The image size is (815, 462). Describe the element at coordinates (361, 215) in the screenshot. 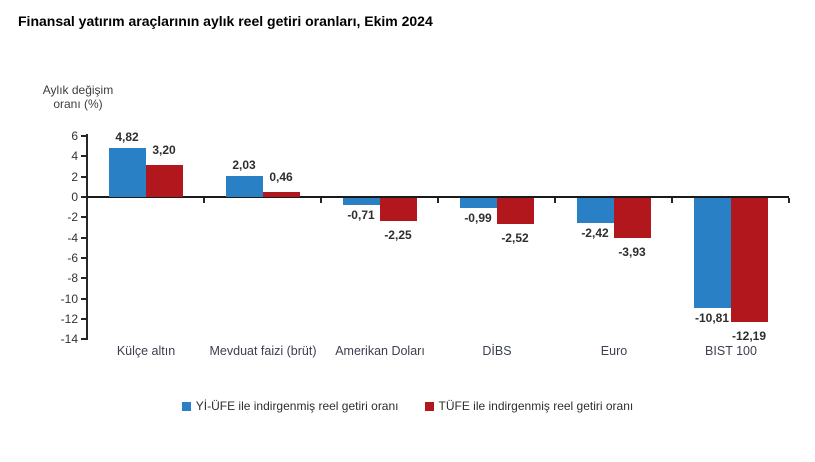

I see `bar-value-label: -0,71` at that location.